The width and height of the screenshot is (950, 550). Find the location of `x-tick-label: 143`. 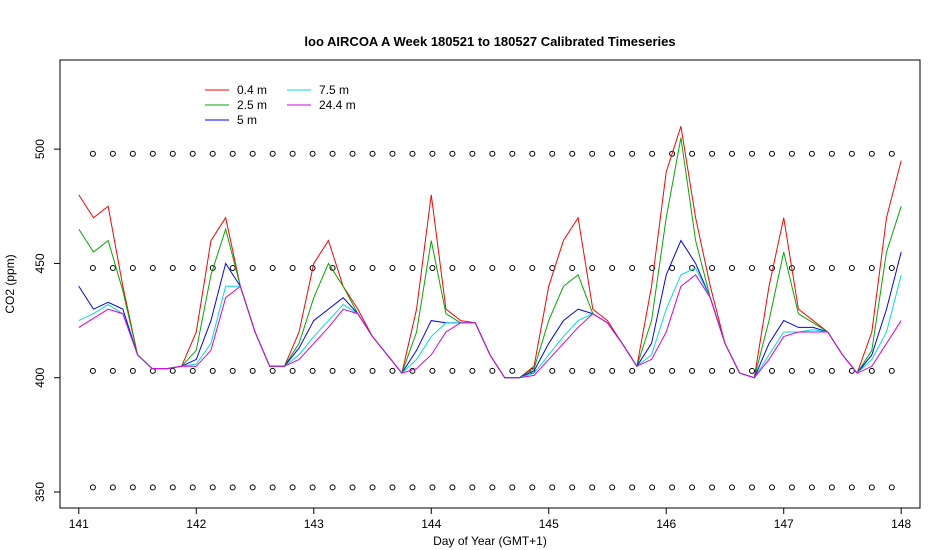

x-tick-label: 143 is located at coordinates (314, 524).